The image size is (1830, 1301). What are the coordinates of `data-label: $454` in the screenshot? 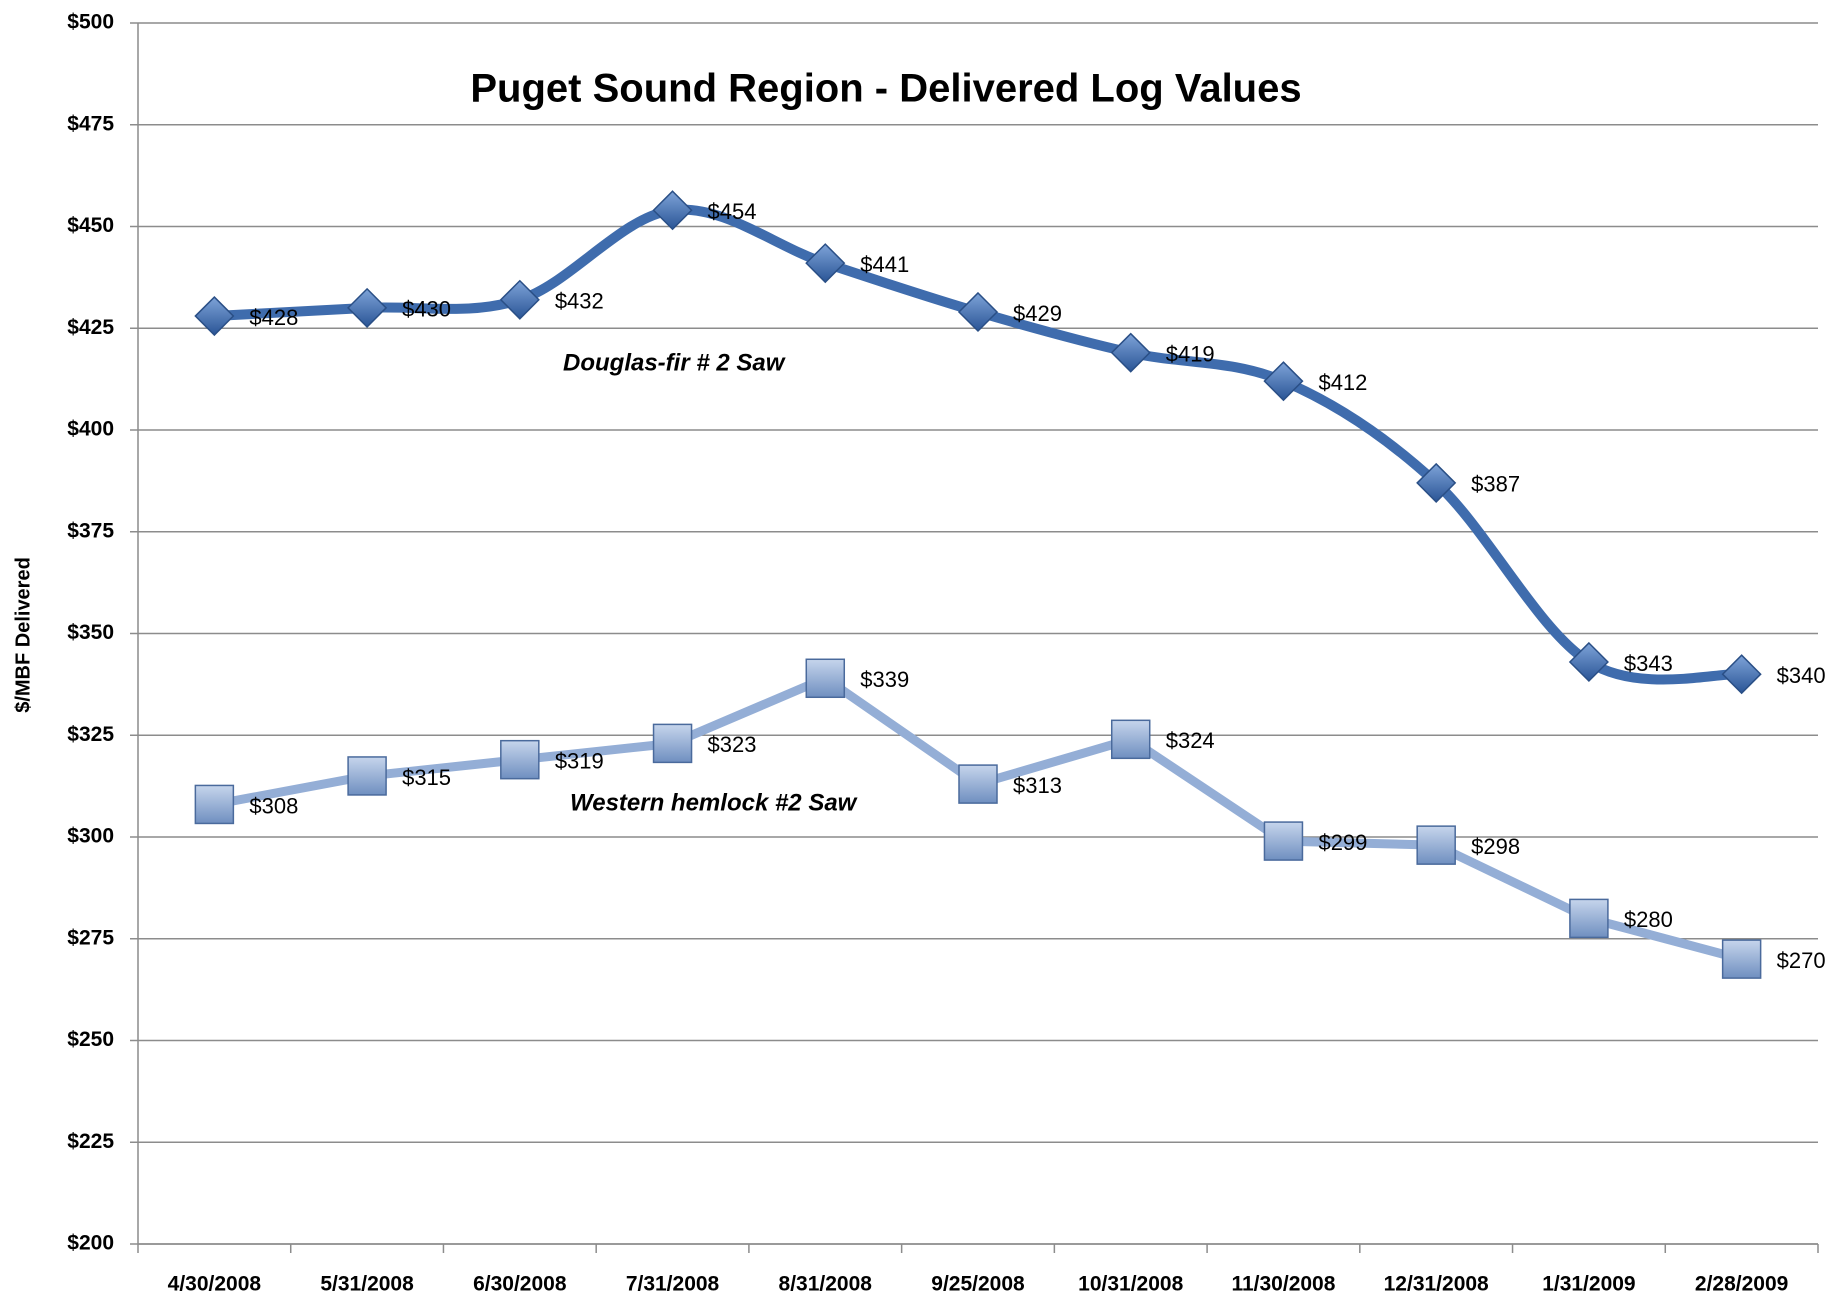 It's located at (732, 211).